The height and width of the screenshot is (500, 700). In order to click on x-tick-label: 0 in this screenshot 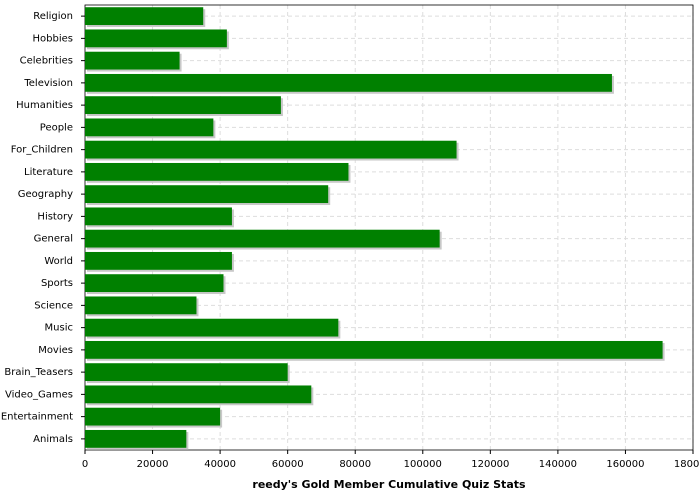, I will do `click(85, 464)`.